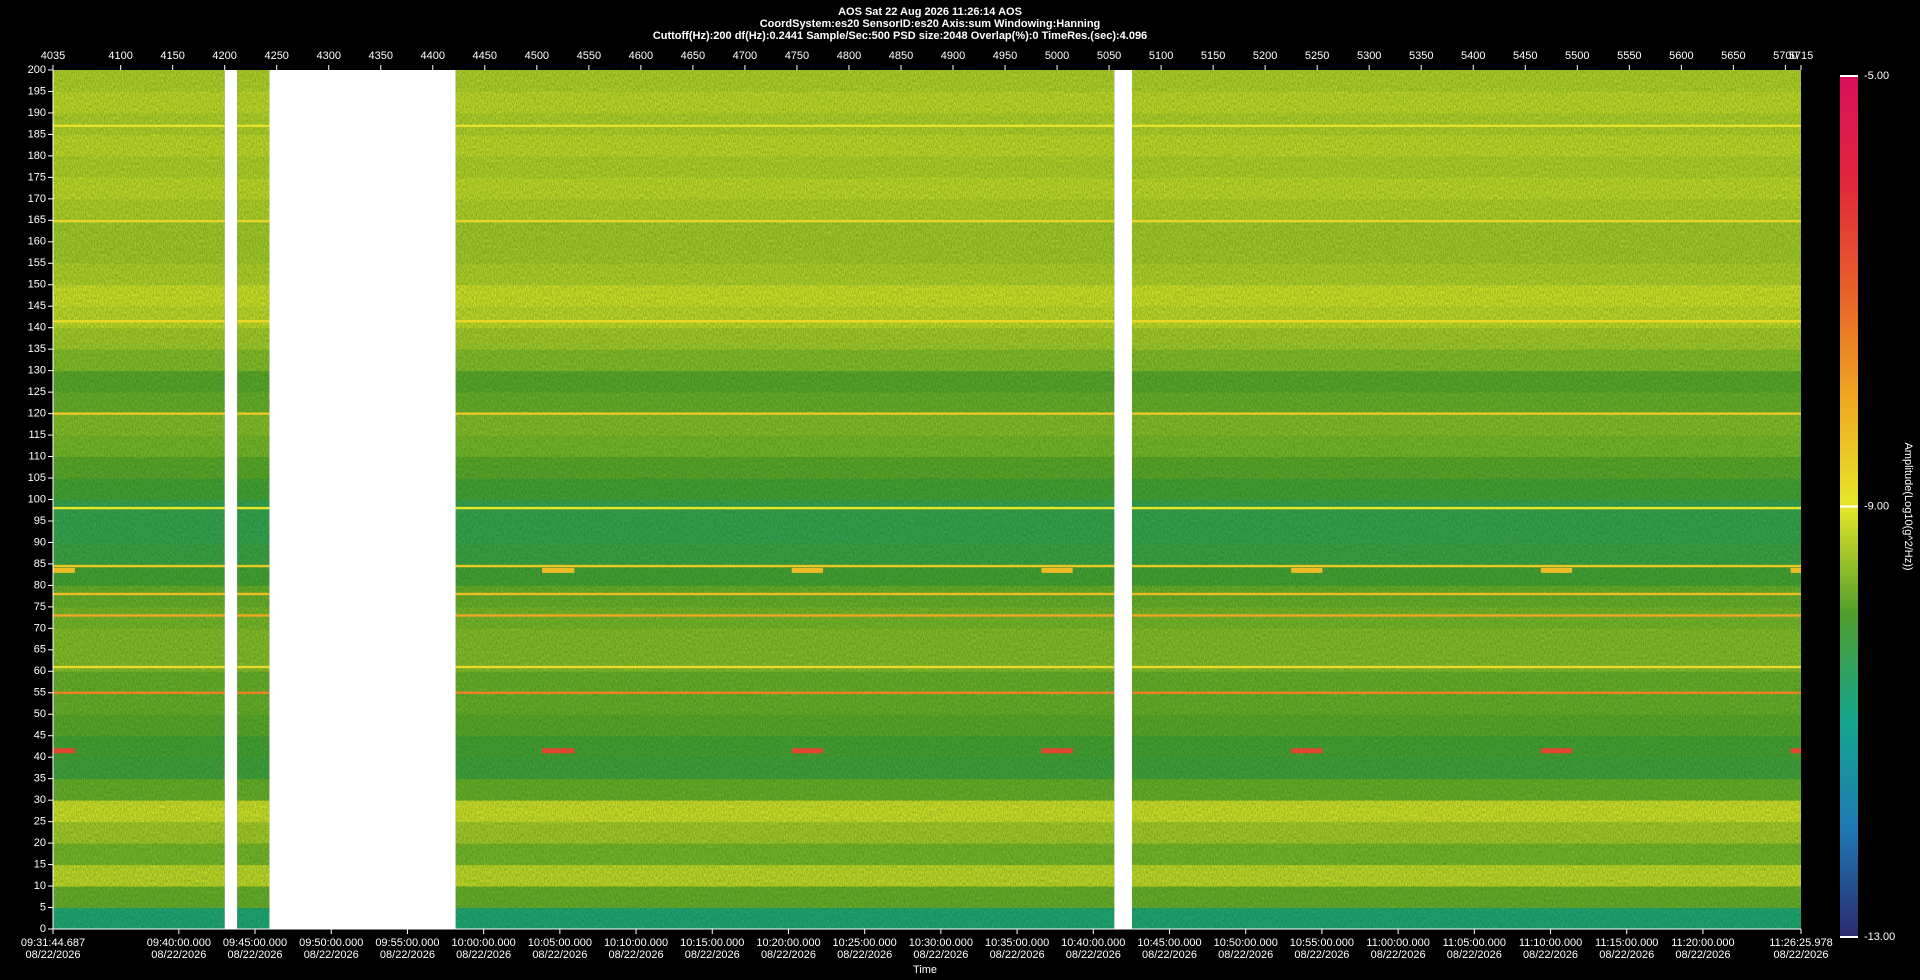 The image size is (1920, 980). What do you see at coordinates (53, 943) in the screenshot?
I see `x-tick-label: 09:31:44.687` at bounding box center [53, 943].